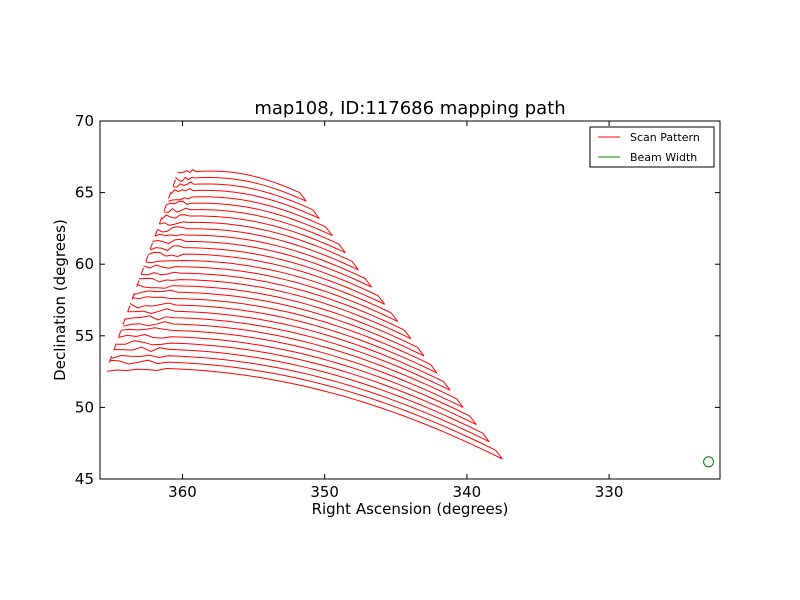  Describe the element at coordinates (84, 479) in the screenshot. I see `y-tick-label: 45` at that location.